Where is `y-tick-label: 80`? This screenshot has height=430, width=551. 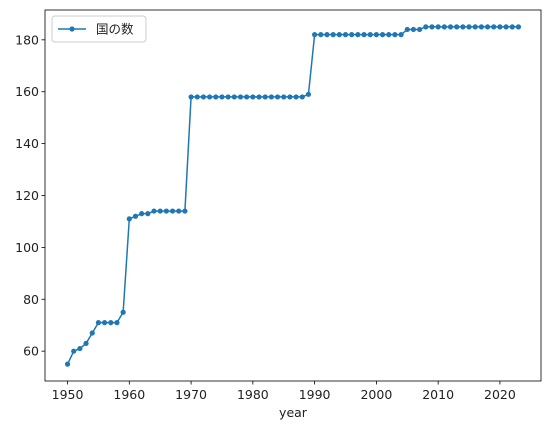 y-tick-label: 80 is located at coordinates (31, 299).